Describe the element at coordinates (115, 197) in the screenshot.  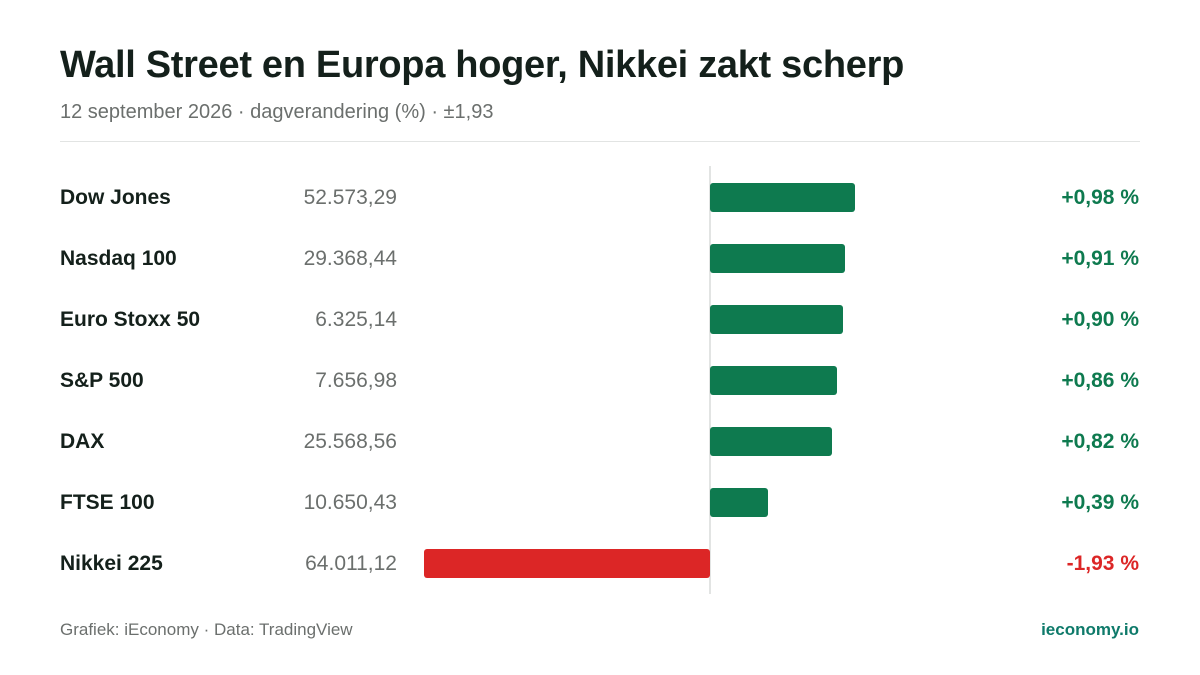
I see `index-name: Dow Jones` at that location.